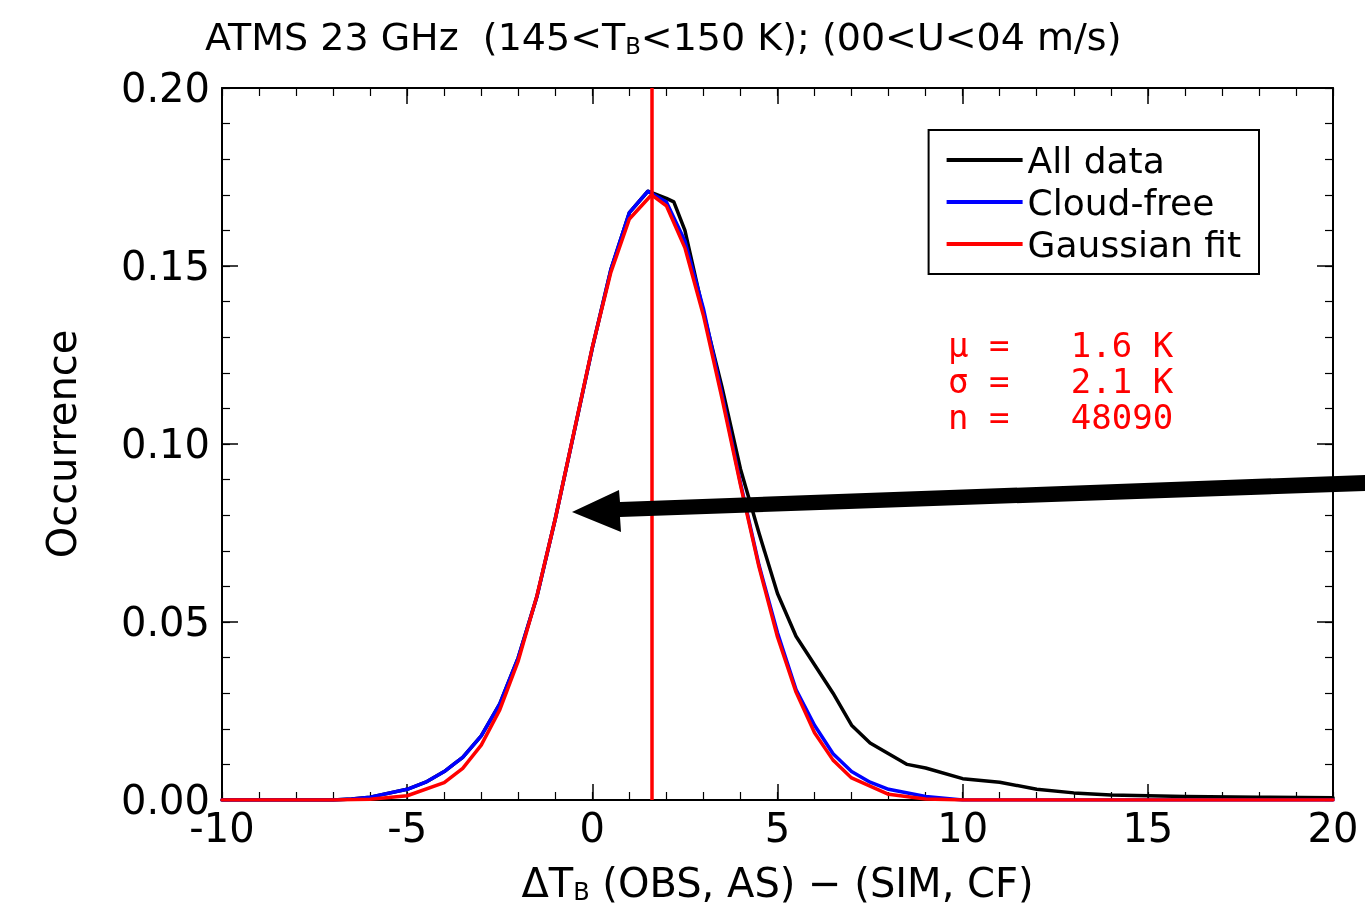  Describe the element at coordinates (62, 444) in the screenshot. I see `y-axis-title: Occurrence` at that location.